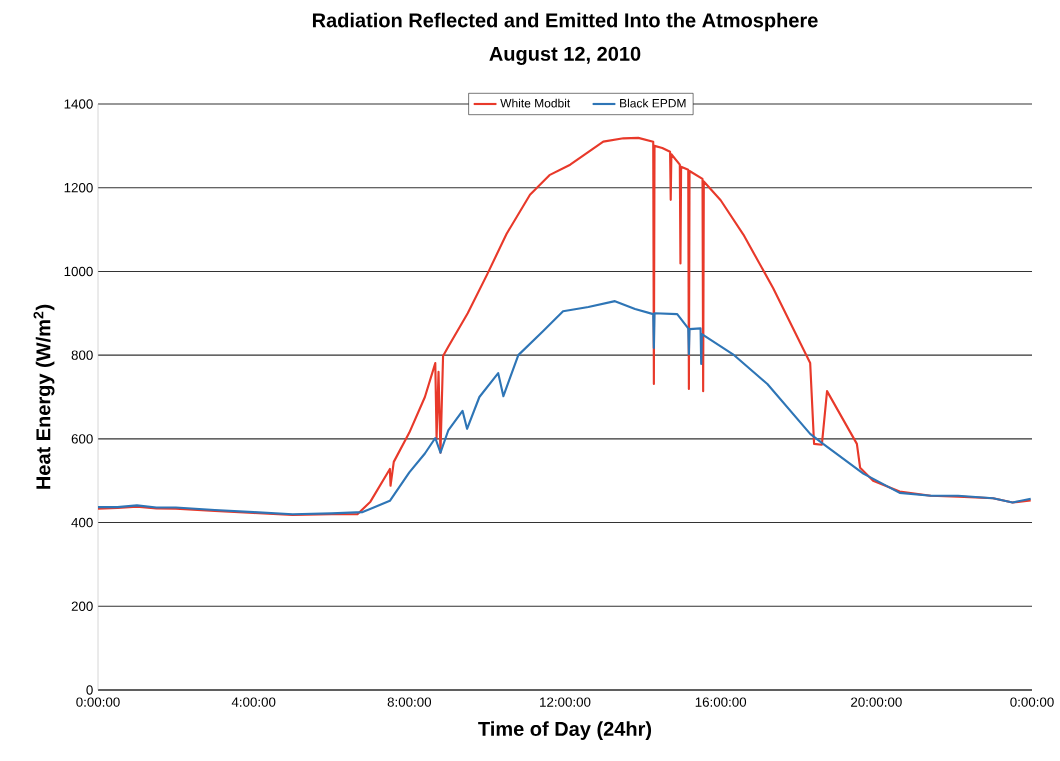 This screenshot has width=1060, height=761. I want to click on x-tick-label: 20:00:00, so click(876, 702).